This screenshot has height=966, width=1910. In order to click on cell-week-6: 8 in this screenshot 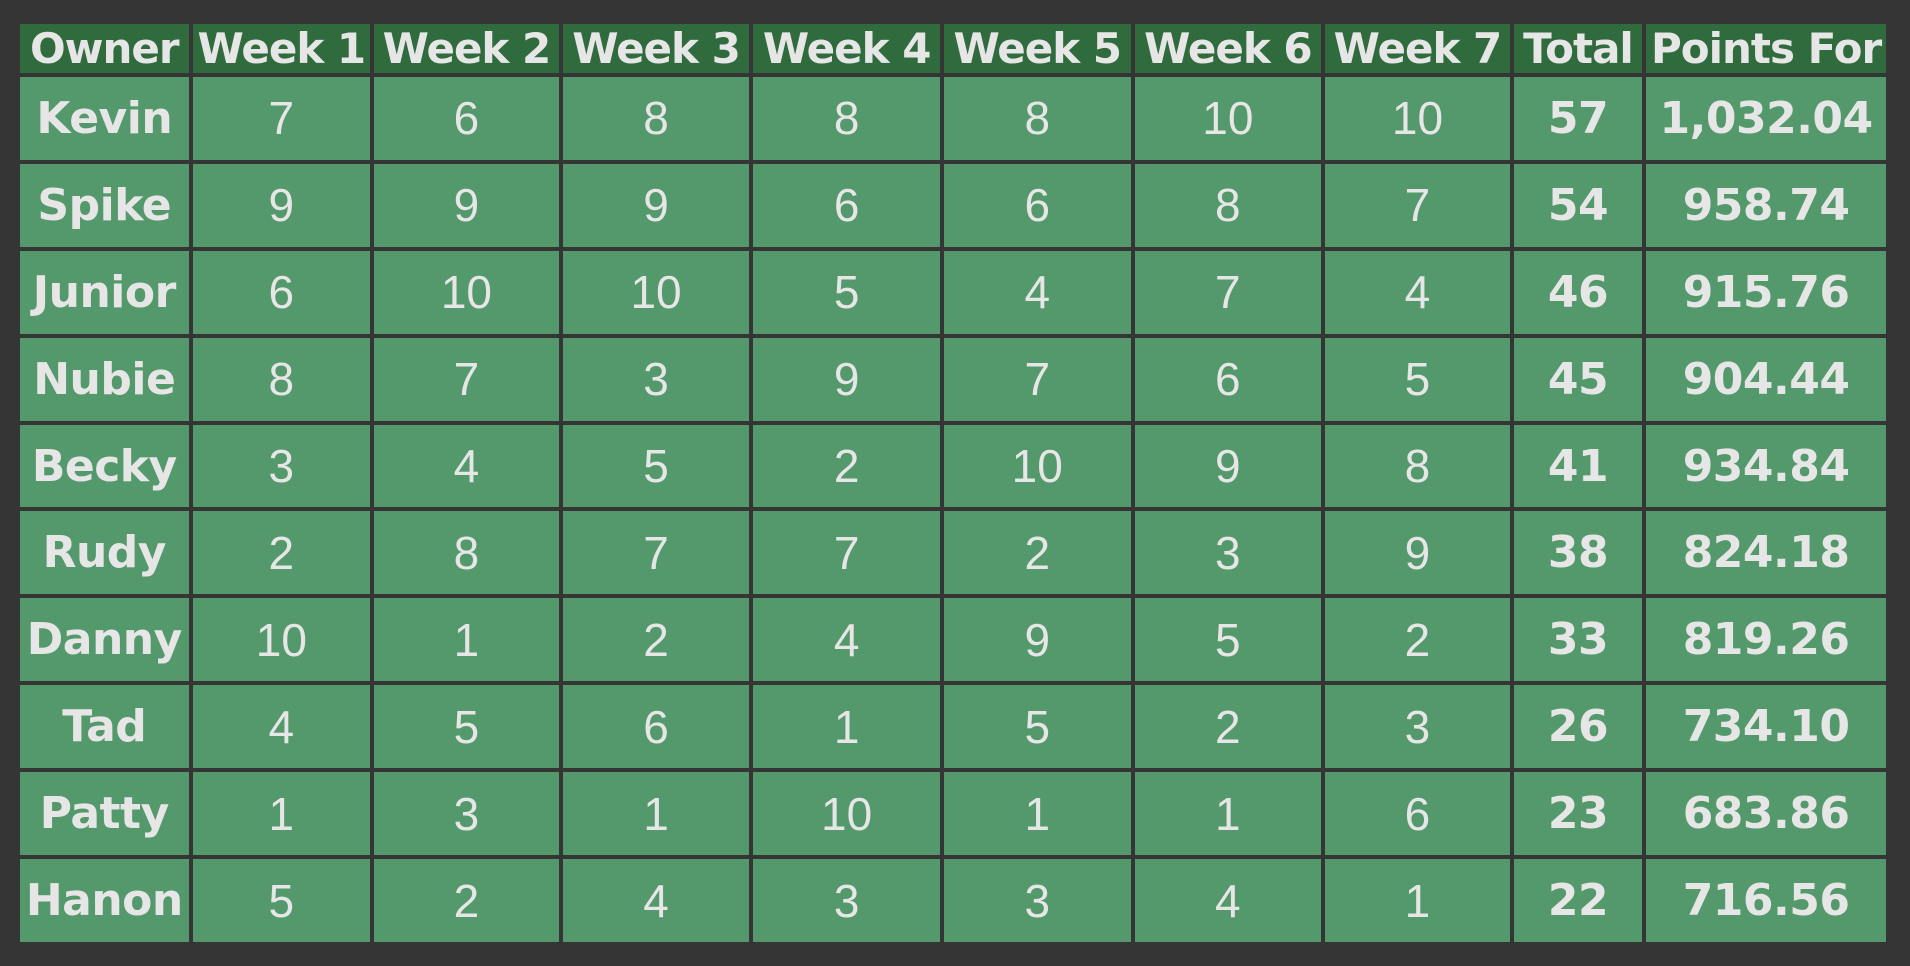, I will do `click(1228, 205)`.